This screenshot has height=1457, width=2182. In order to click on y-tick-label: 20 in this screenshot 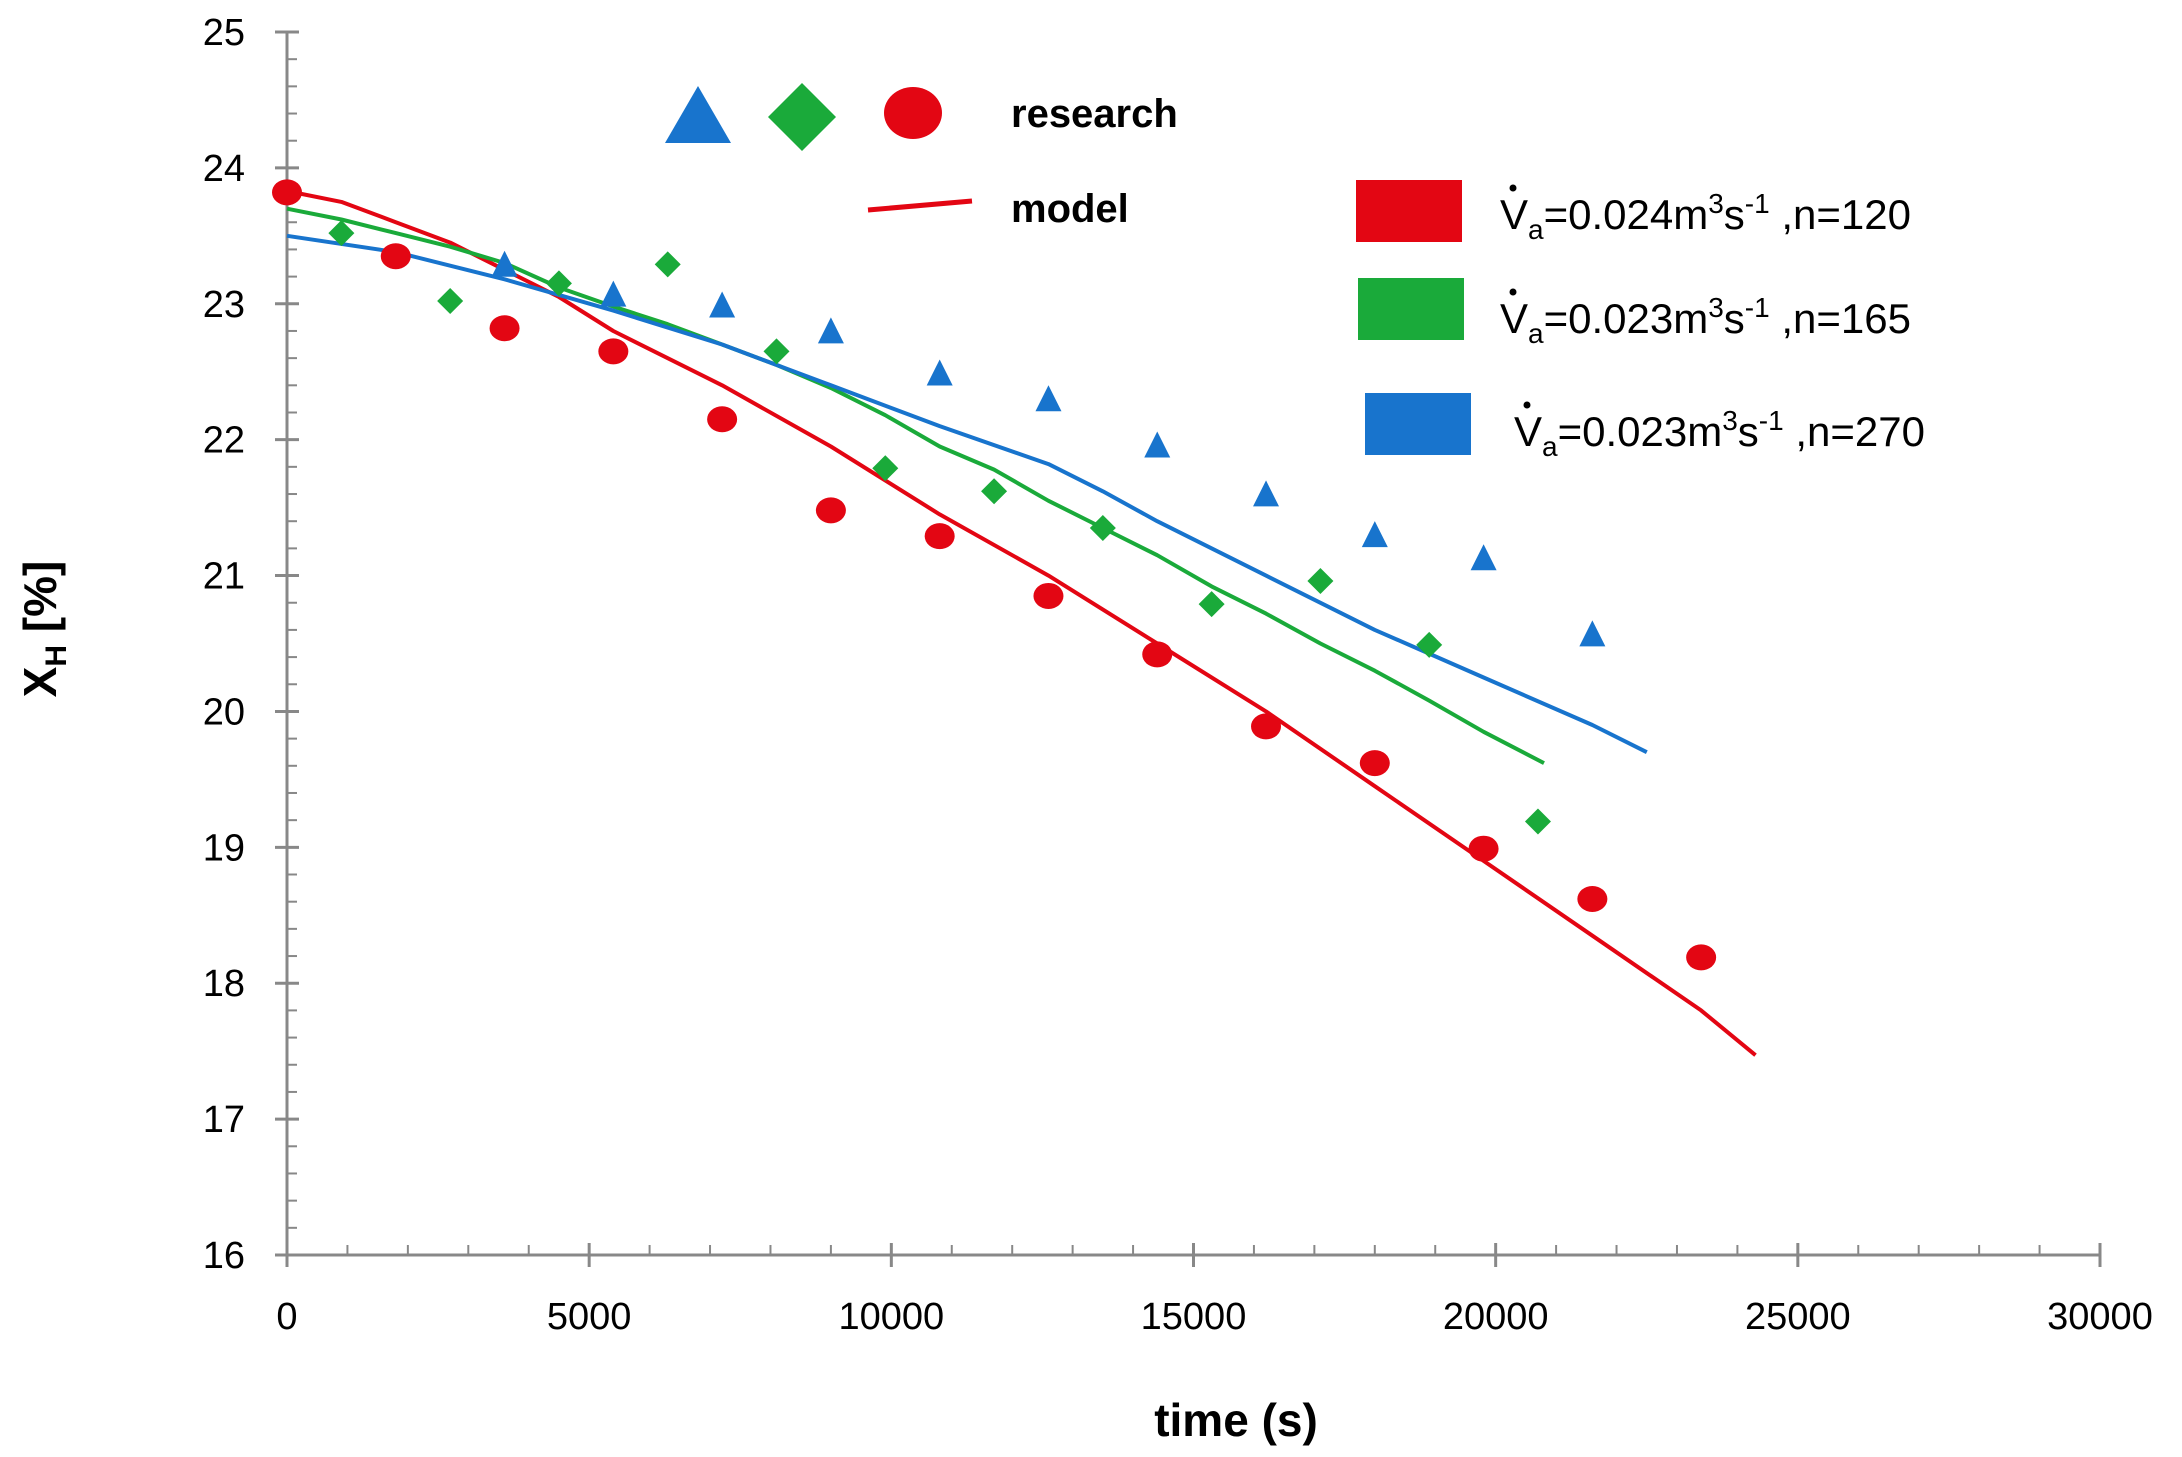, I will do `click(224, 712)`.